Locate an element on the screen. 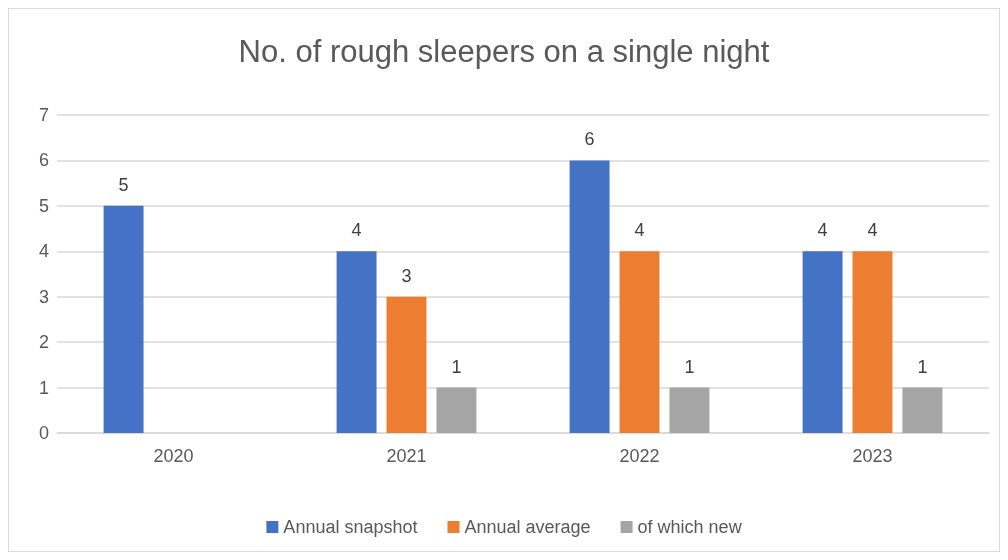 This screenshot has height=560, width=1008. x-tick-label: 2023 is located at coordinates (872, 456).